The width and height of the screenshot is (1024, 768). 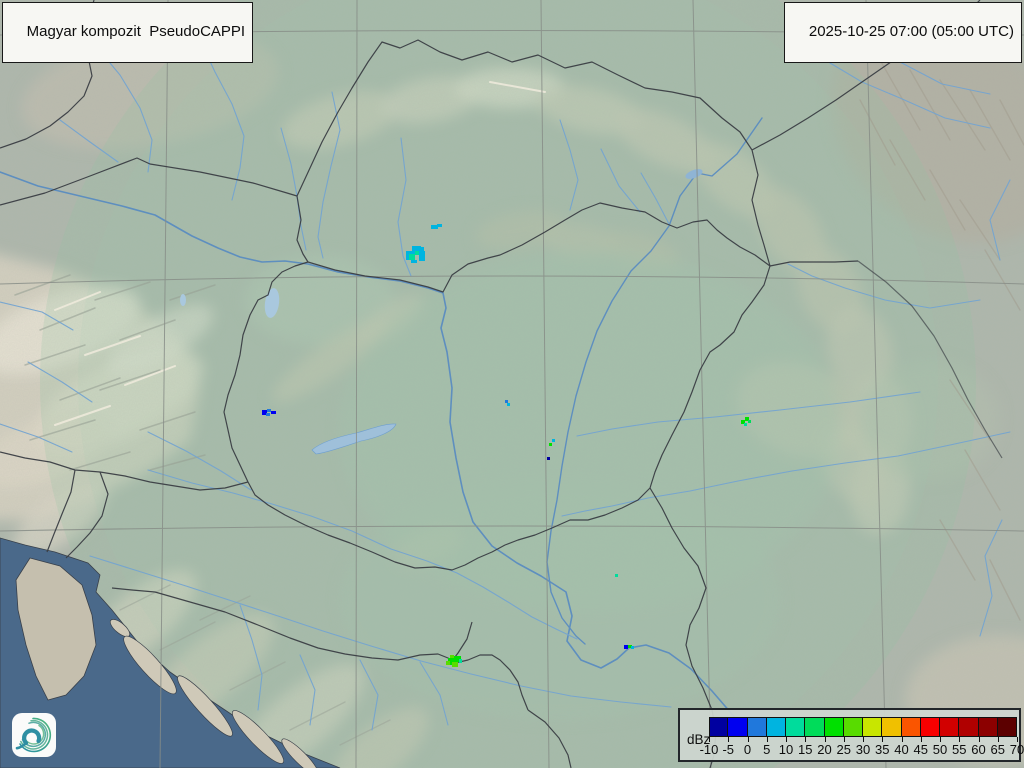 What do you see at coordinates (654, 381) in the screenshot?
I see `tisza-river` at bounding box center [654, 381].